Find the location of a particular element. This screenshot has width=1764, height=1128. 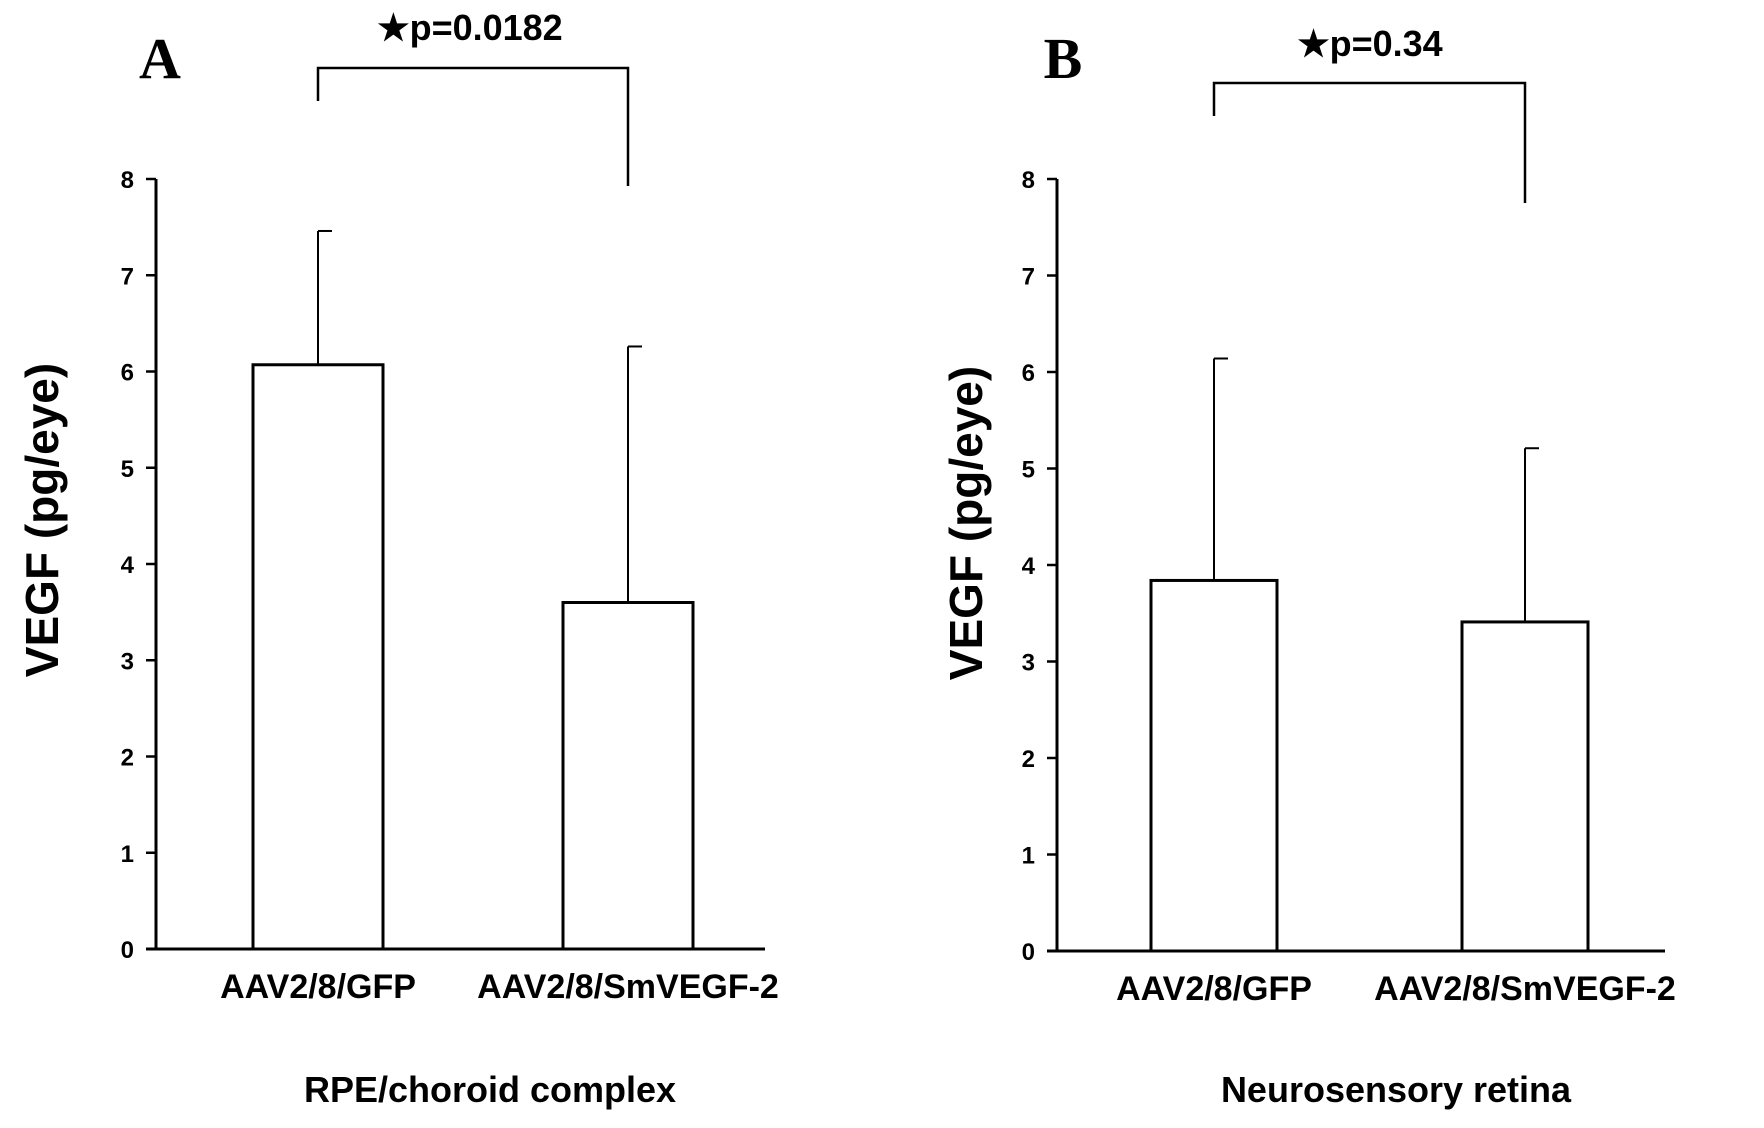

significance-label: ★p=0.0182 is located at coordinates (469, 27).